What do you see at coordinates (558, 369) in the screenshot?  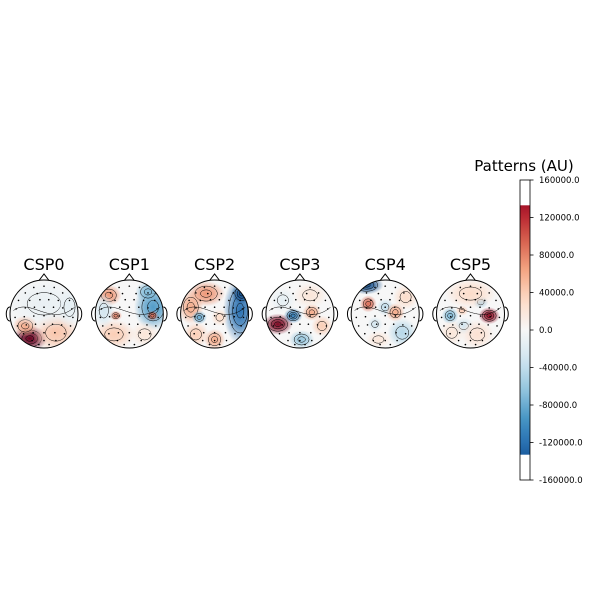 I see `colorbar-tick-label: -40000.0` at bounding box center [558, 369].